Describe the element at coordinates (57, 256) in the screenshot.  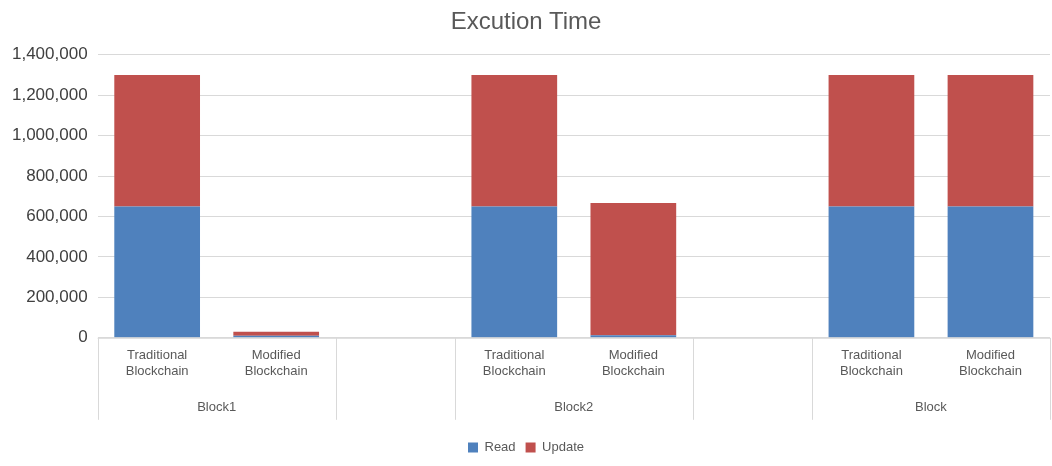
I see `y-tick-label: 400,000` at that location.